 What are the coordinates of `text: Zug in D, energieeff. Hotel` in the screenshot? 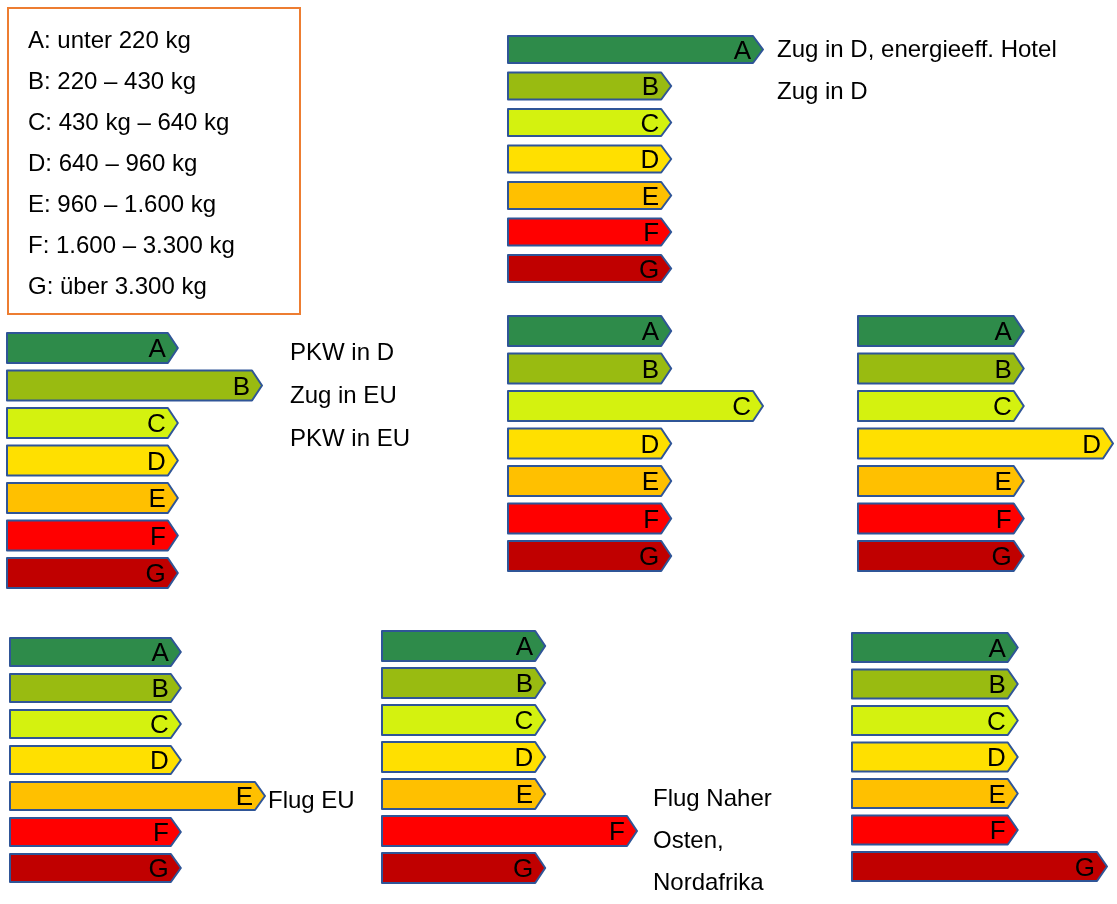 It's located at (917, 48).